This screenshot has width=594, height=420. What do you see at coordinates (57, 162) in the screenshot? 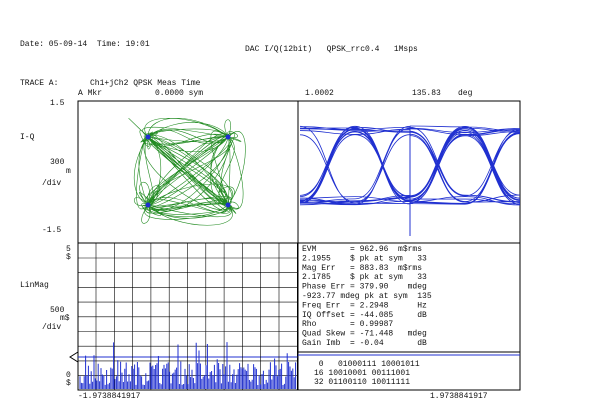
I see `scale-per-div: 300` at bounding box center [57, 162].